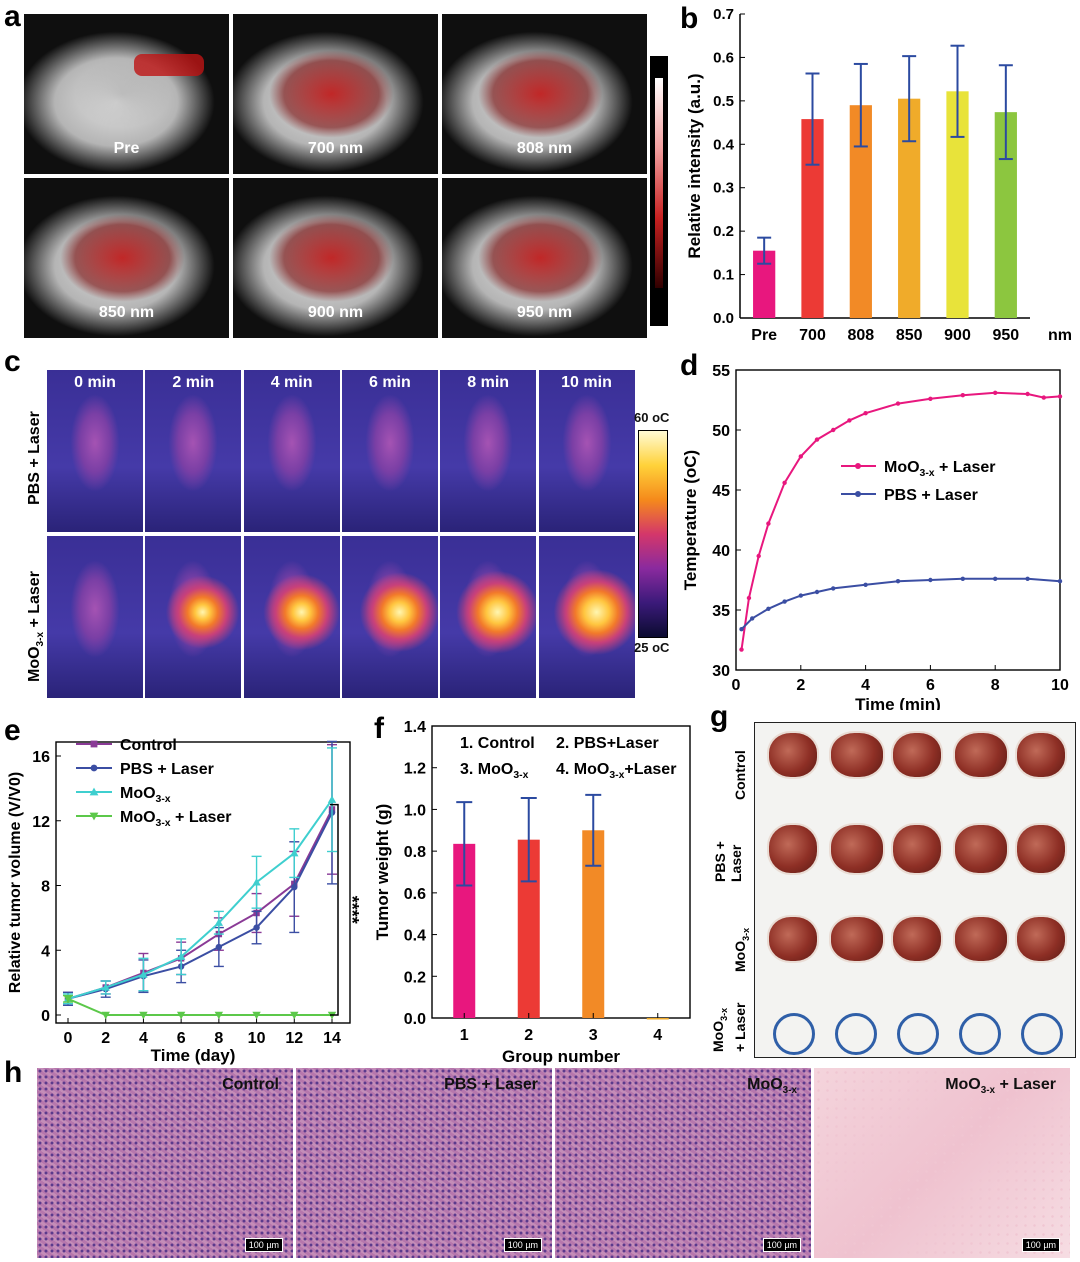  Describe the element at coordinates (689, 18) in the screenshot. I see `panel-b-letter: b` at that location.